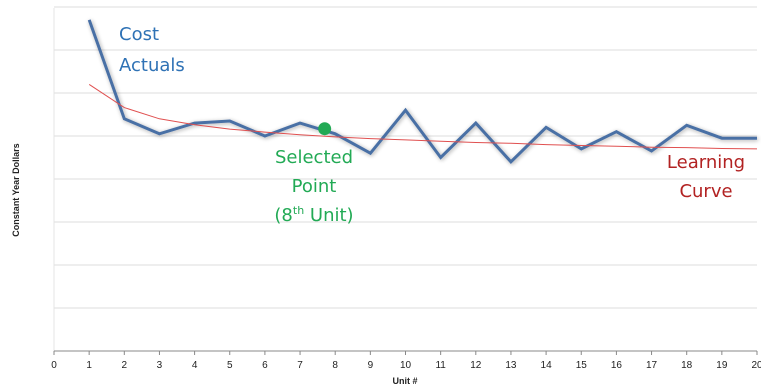 The image size is (761, 391). What do you see at coordinates (16, 189) in the screenshot?
I see `y-axis-title: Constant Year Dollars` at bounding box center [16, 189].